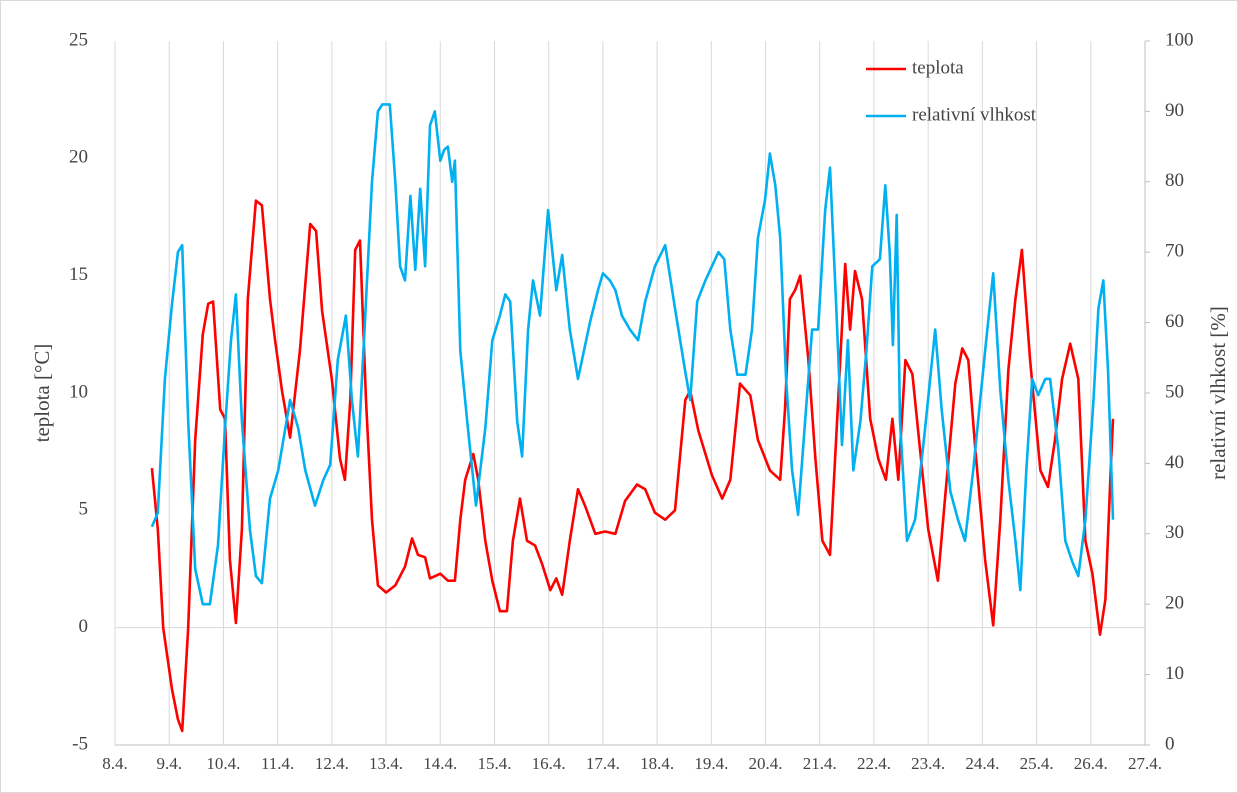 Image resolution: width=1238 pixels, height=793 pixels. Describe the element at coordinates (549, 763) in the screenshot. I see `x-tick-label: 16.4.` at that location.